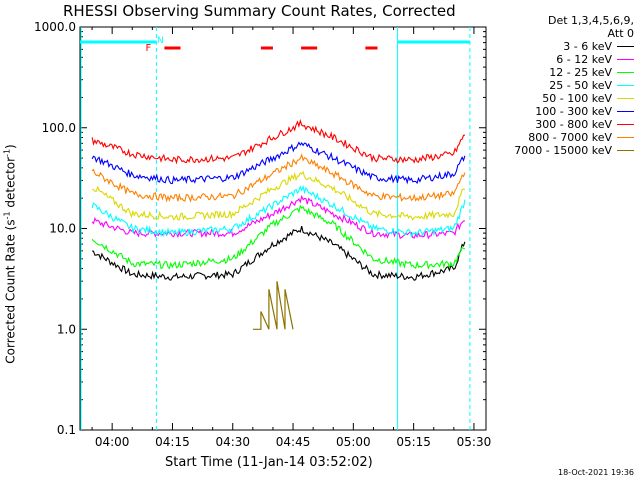 The height and width of the screenshot is (480, 640). What do you see at coordinates (474, 442) in the screenshot?
I see `x-tick-label: 05:30` at bounding box center [474, 442].